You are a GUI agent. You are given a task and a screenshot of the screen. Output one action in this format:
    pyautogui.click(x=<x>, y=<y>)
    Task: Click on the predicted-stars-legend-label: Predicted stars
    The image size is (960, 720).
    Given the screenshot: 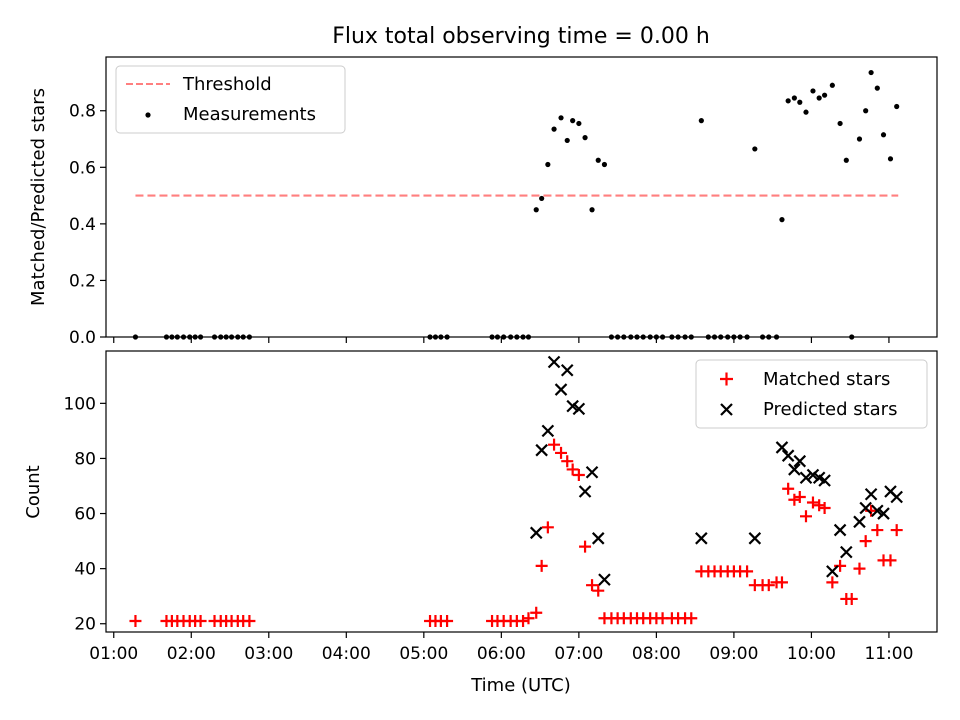 What is the action you would take?
    pyautogui.click(x=830, y=409)
    